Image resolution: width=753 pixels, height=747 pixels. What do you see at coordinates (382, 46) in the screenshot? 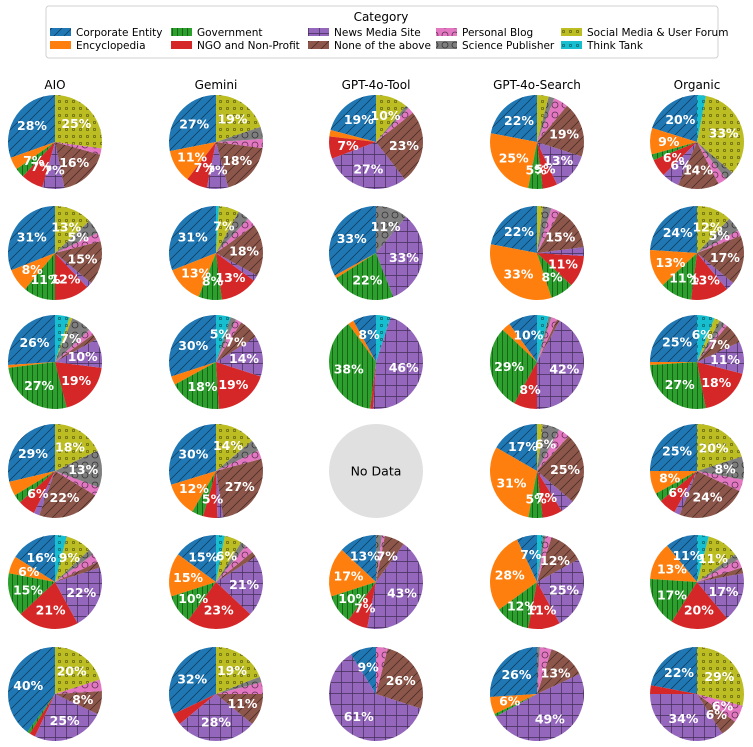
I see `legend-label: None of the above` at bounding box center [382, 46].